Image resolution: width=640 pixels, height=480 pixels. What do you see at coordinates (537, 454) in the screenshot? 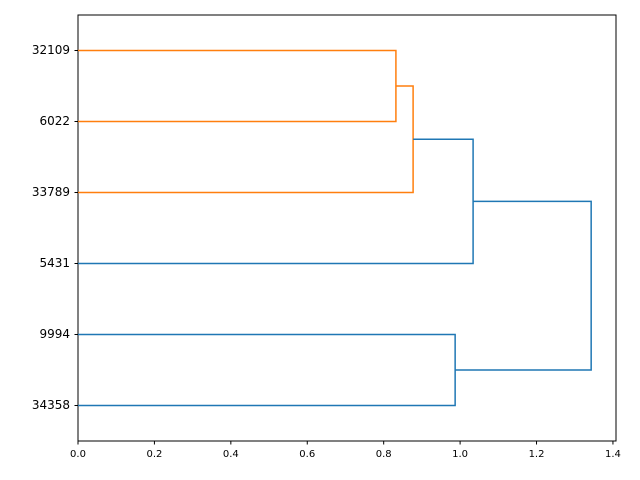
I see `x-tick-label: 1.2` at bounding box center [537, 454].